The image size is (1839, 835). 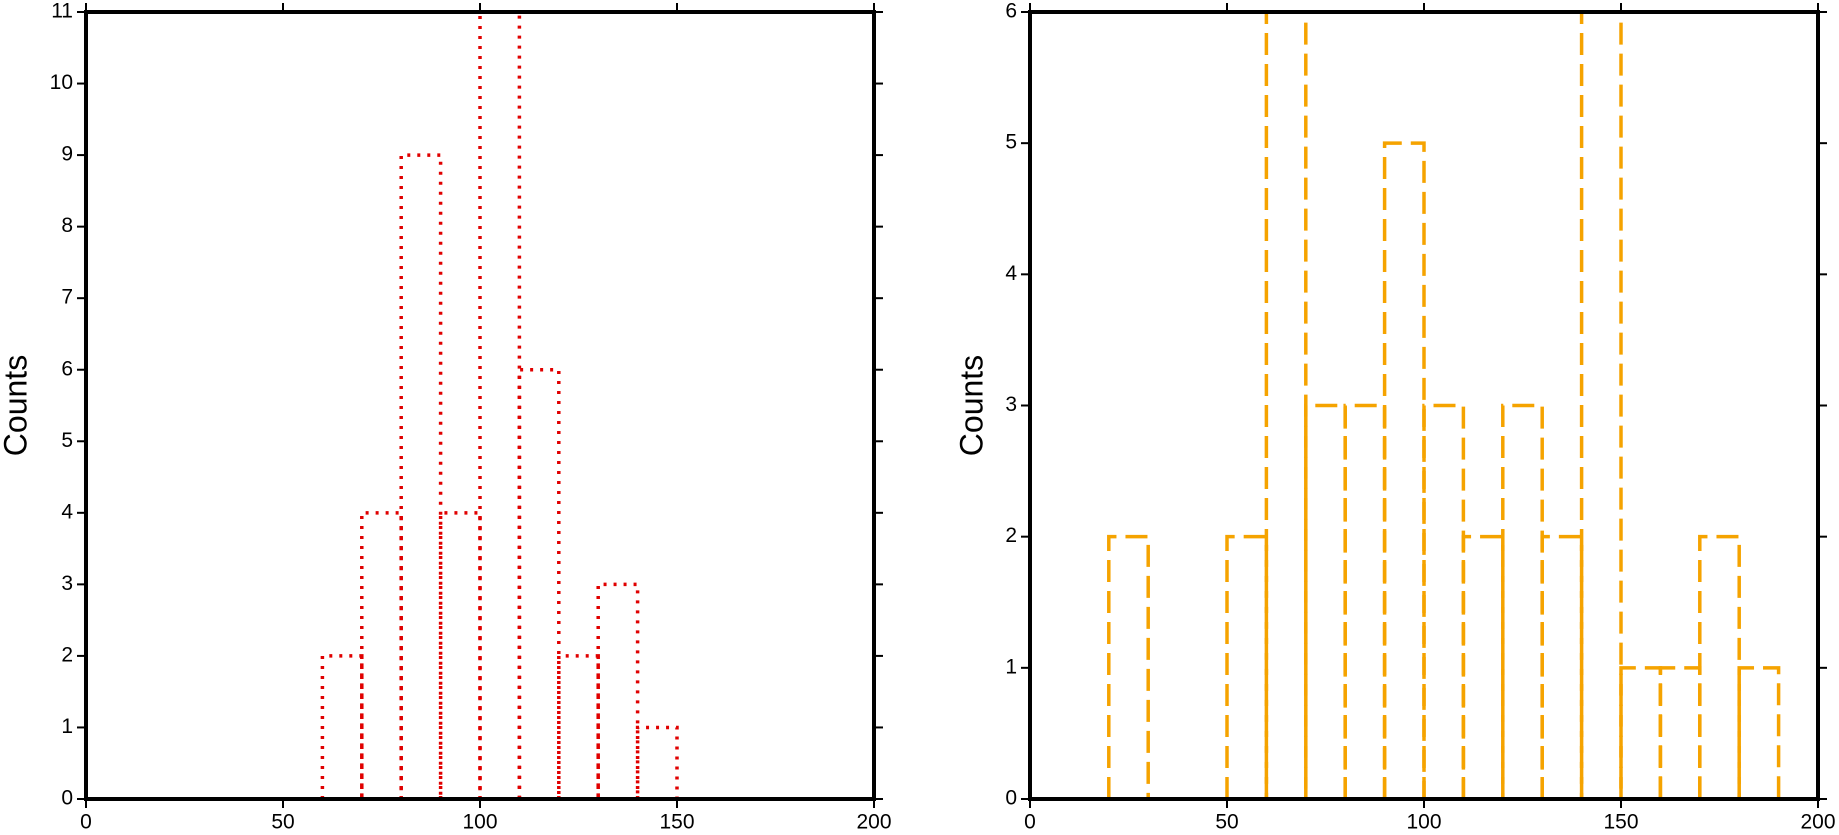 I want to click on y-tick-label: 11, so click(x=62, y=11).